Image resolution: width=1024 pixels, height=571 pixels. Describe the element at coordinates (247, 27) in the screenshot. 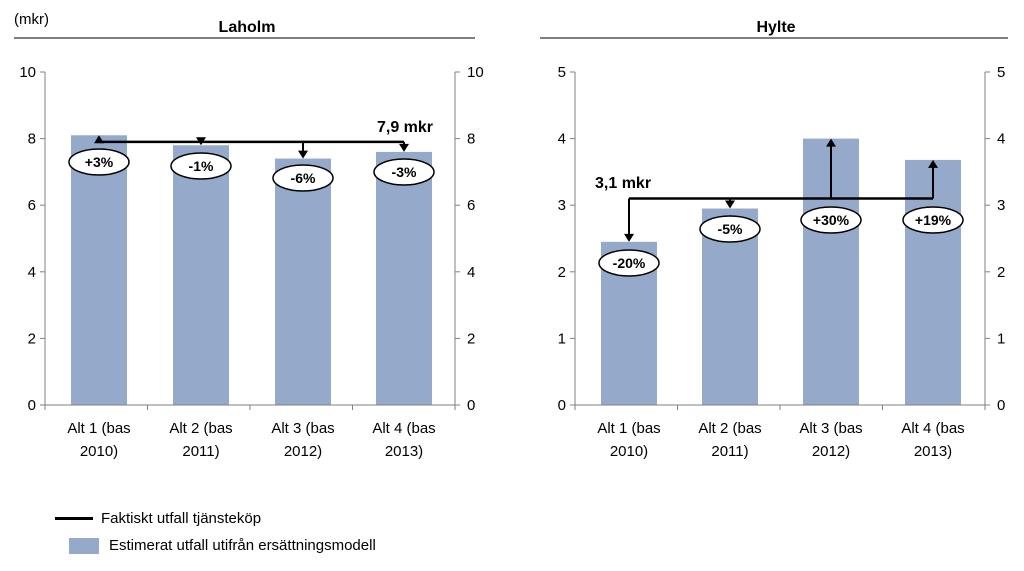

I see `chart-title: Laholm` at that location.